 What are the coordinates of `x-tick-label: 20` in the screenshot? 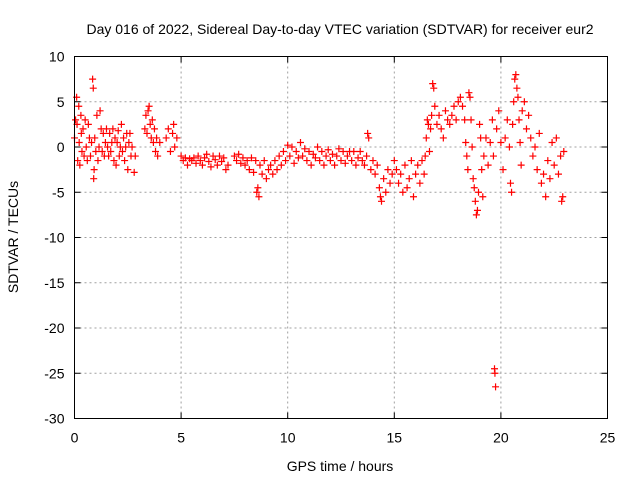 It's located at (501, 438).